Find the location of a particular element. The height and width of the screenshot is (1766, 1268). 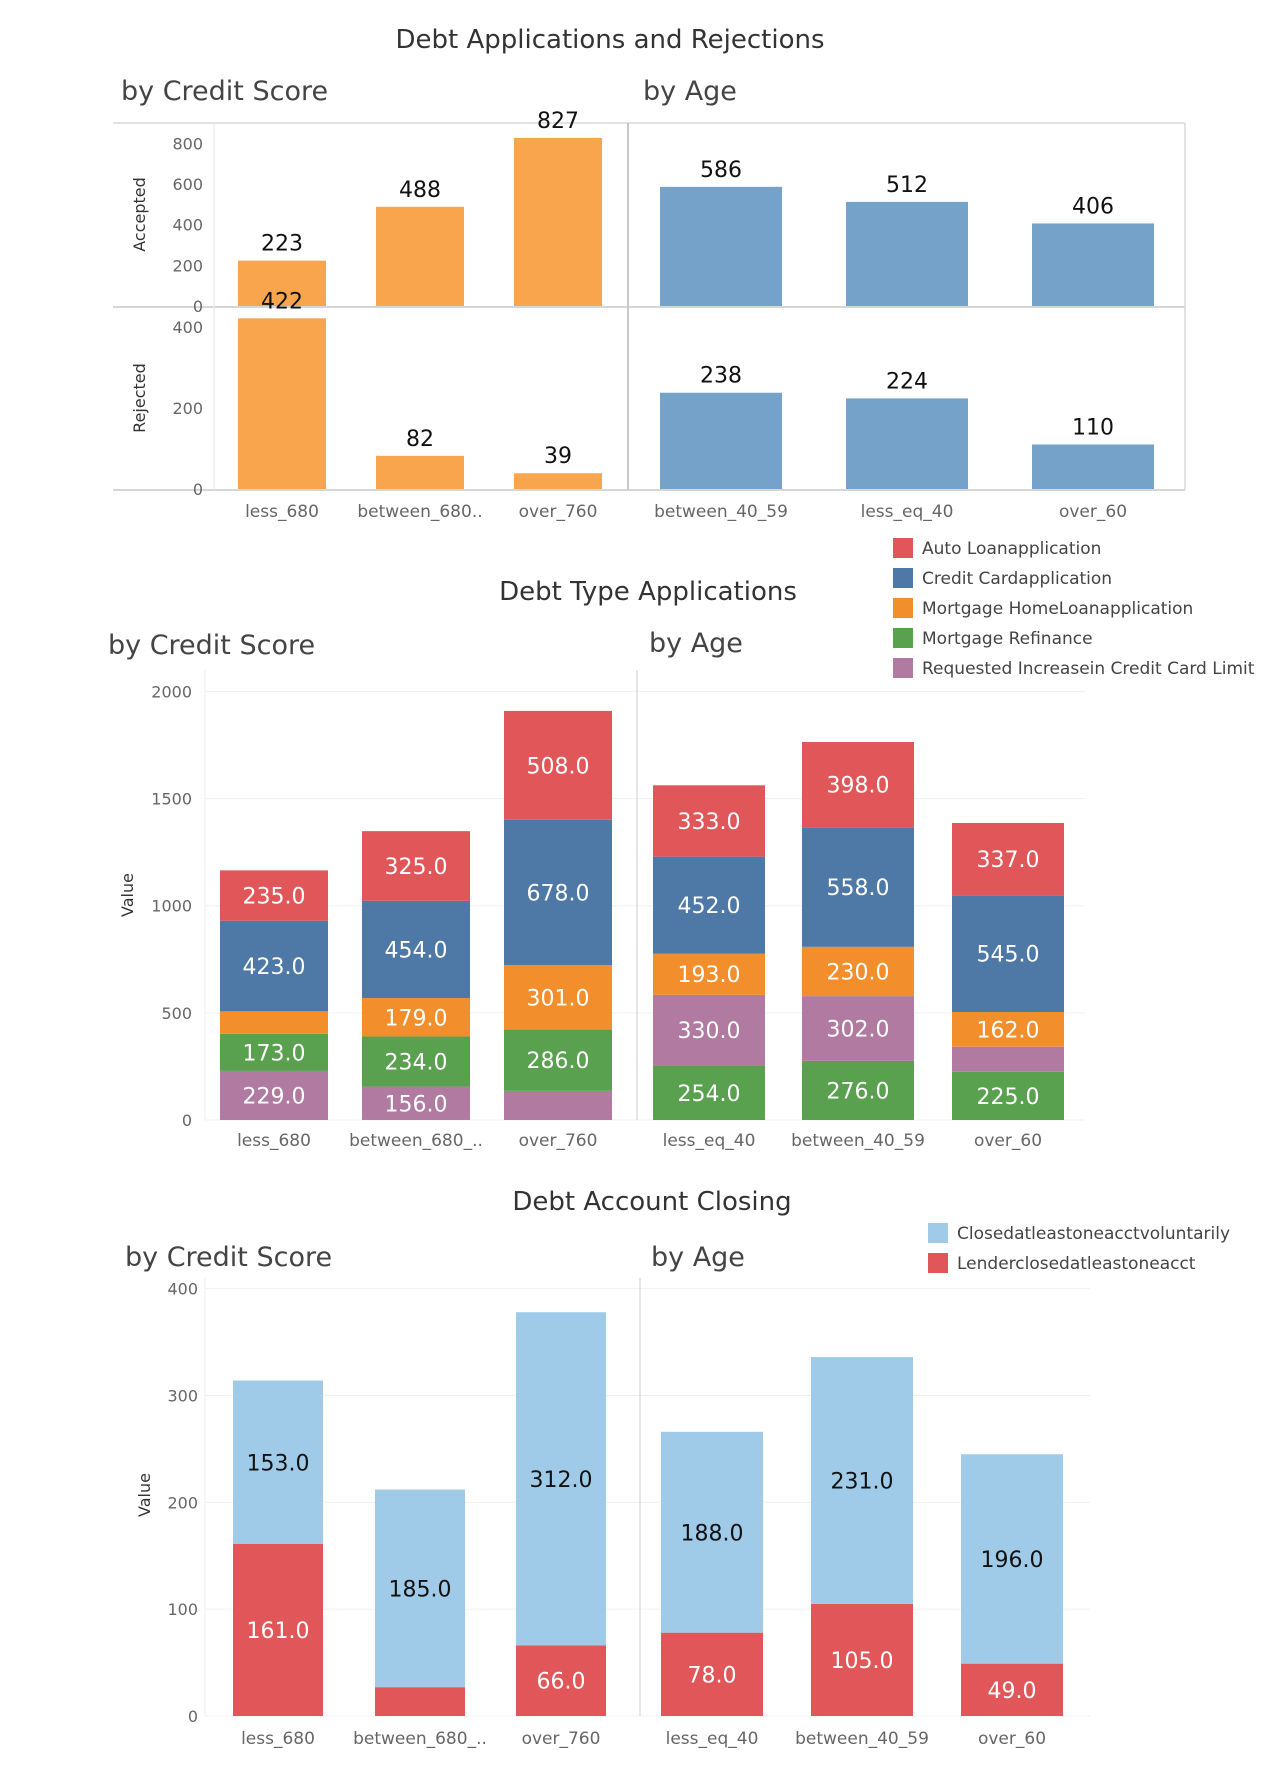

data-label: 312.0 is located at coordinates (561, 1480).